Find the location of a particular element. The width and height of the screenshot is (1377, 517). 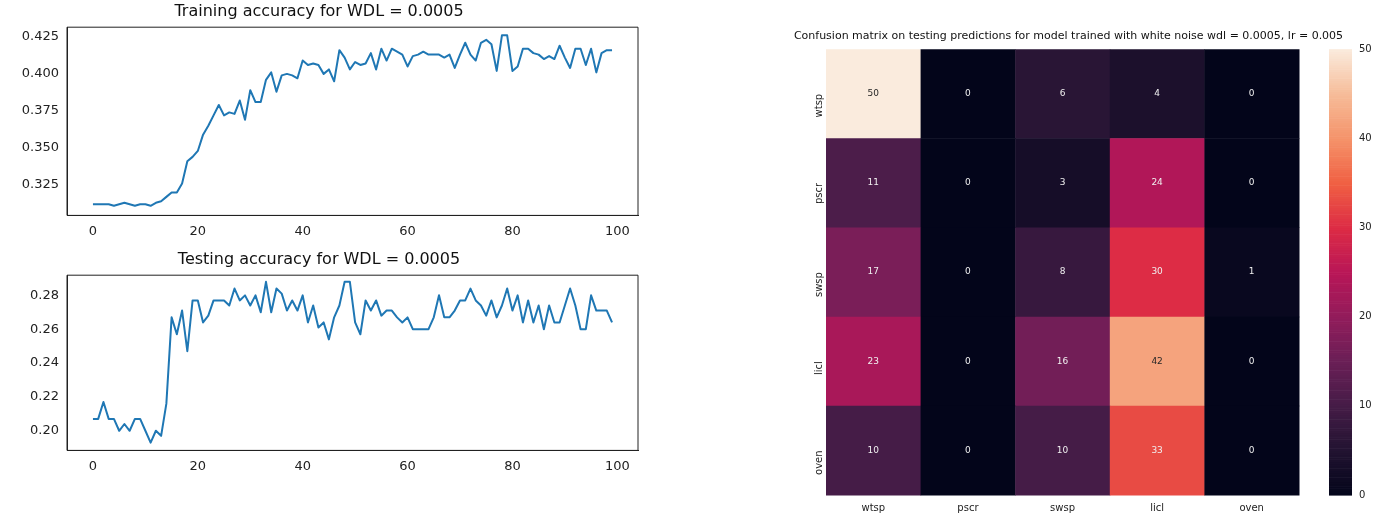

color-bar-label: 20 is located at coordinates (1365, 316).